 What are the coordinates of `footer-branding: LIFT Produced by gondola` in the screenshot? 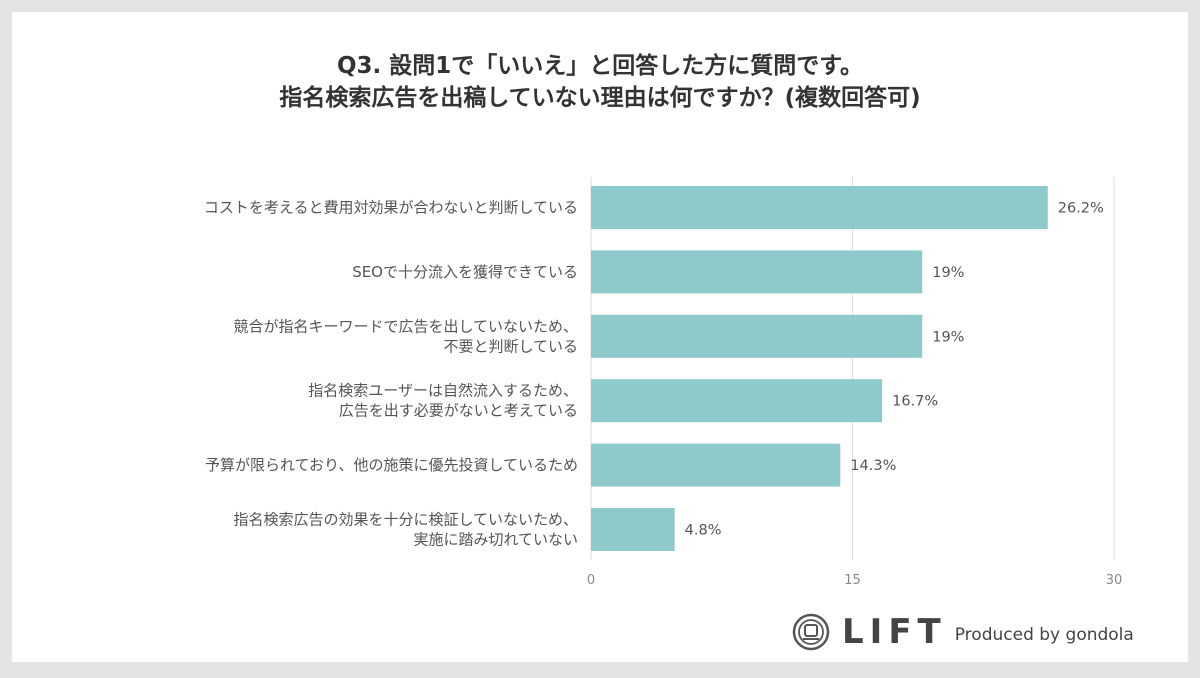 It's located at (963, 632).